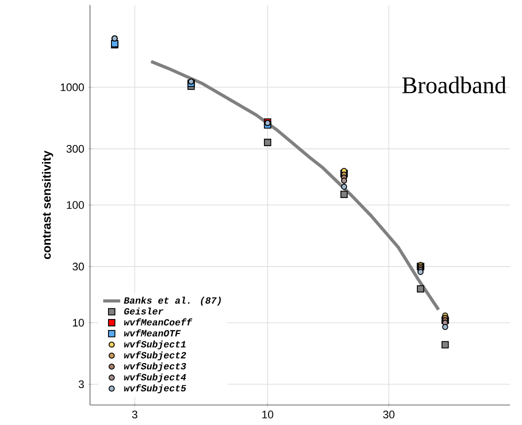 This screenshot has width=522, height=425. I want to click on x-tick-label: 10, so click(268, 414).